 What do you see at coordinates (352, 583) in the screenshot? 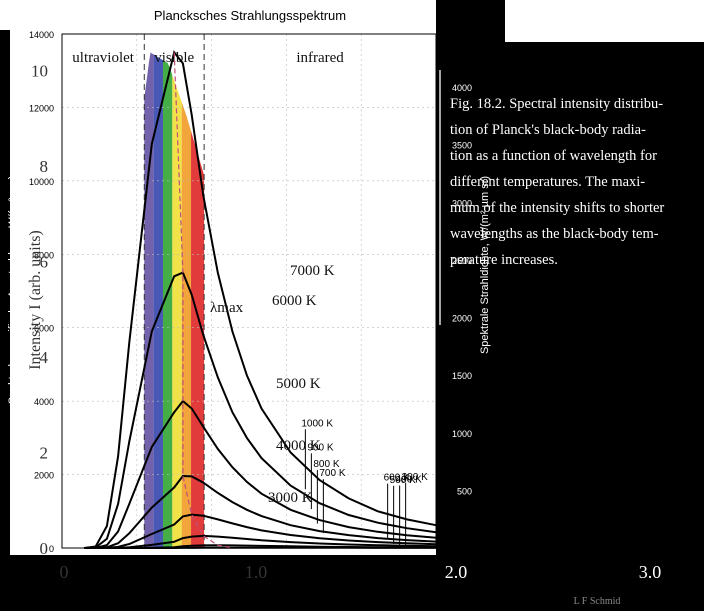
I see `overlay-bottom-strip` at bounding box center [352, 583].